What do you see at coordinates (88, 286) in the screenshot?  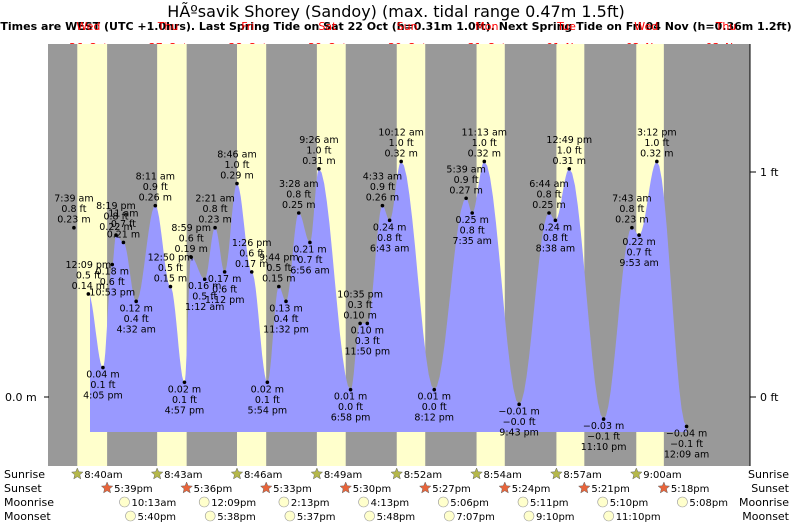 I see `tide-label-line: 0.14 m` at bounding box center [88, 286].